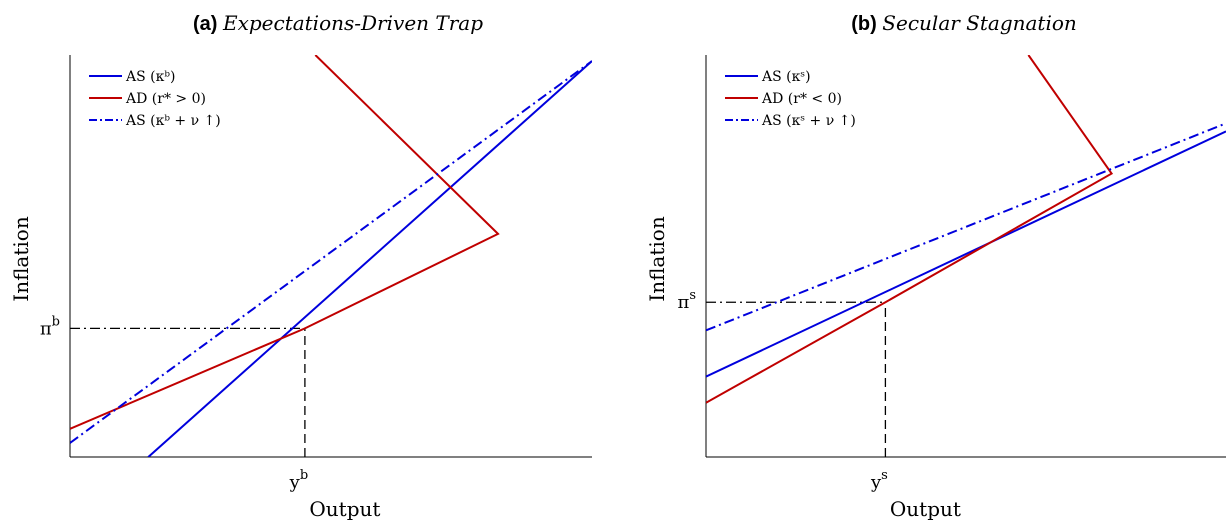 The image size is (1226, 523). What do you see at coordinates (808, 121) in the screenshot?
I see `legend-label-as_nu: AS (κˢ + ν ↑)` at bounding box center [808, 121].